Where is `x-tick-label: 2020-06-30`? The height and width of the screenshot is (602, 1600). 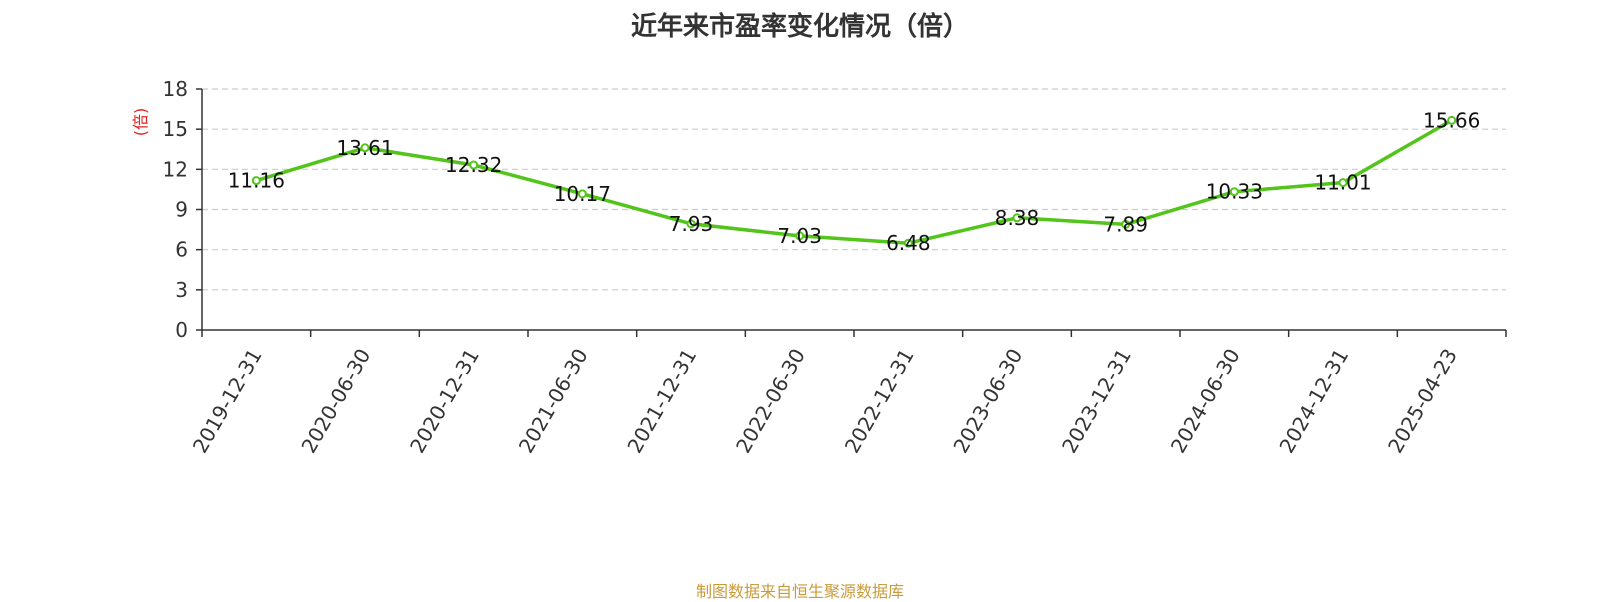
x-tick-label: 2020-06-30 is located at coordinates (335, 401).